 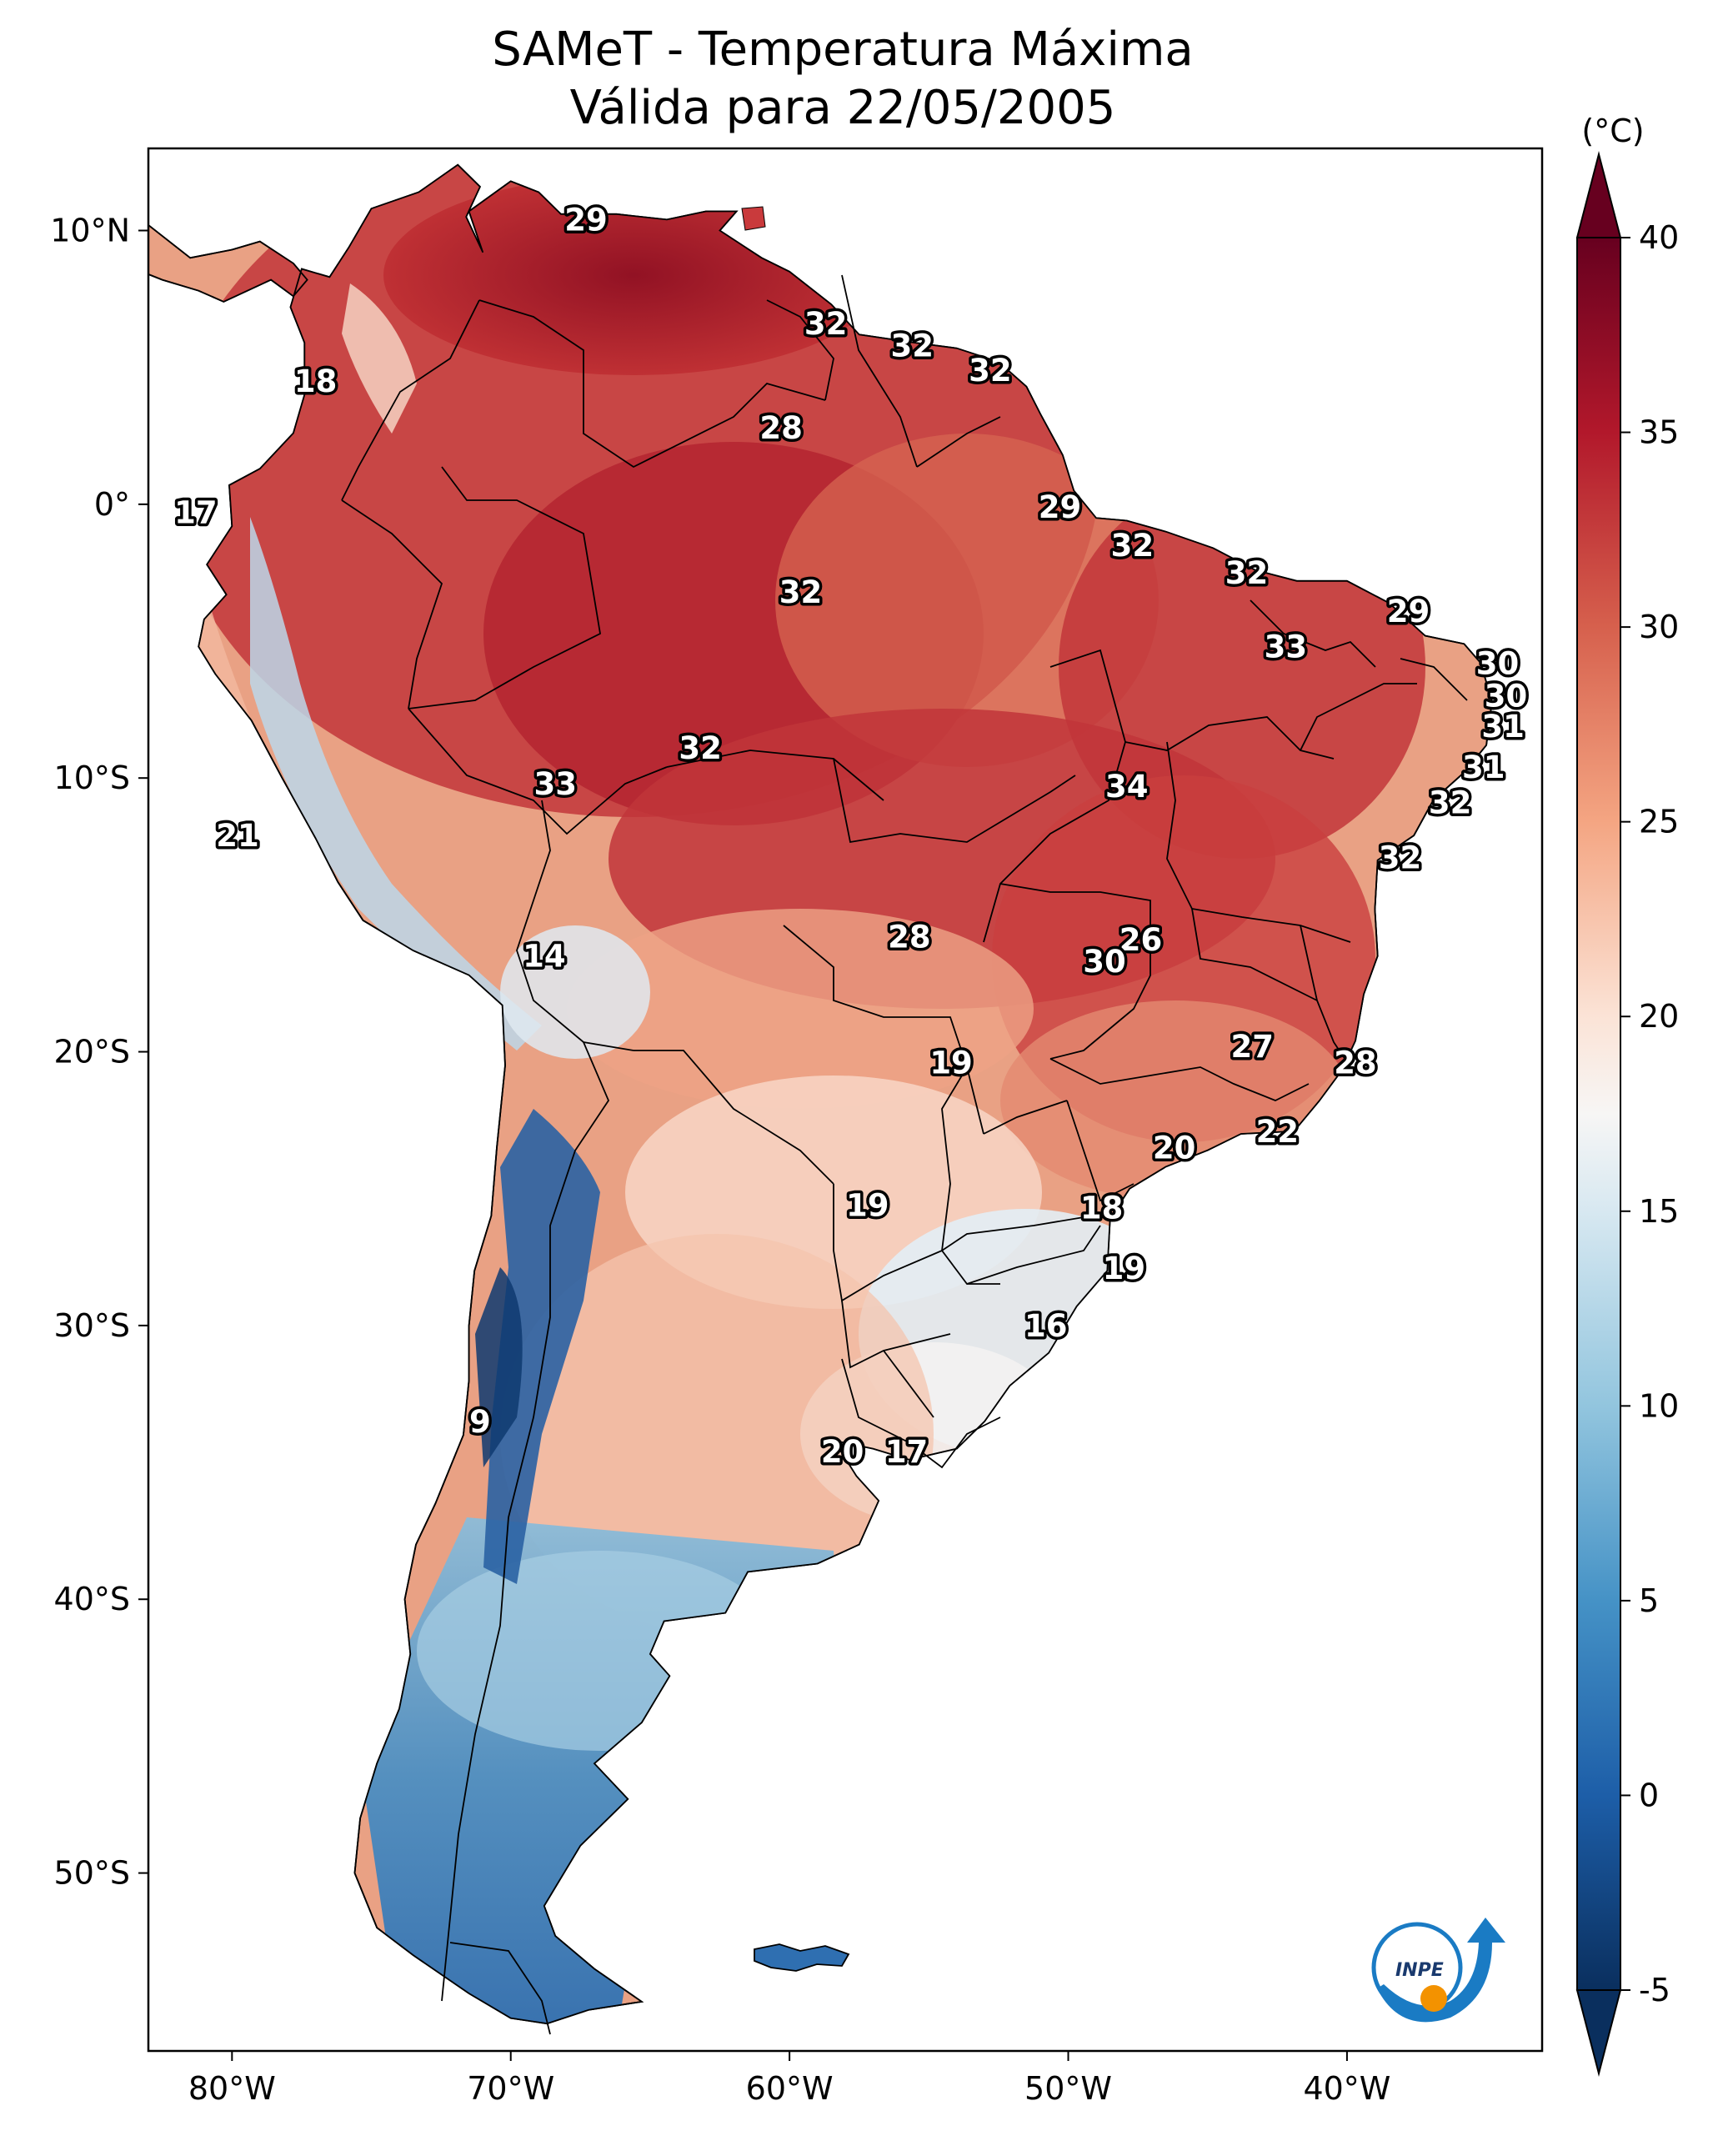 I want to click on colorbar-tick-label: 15, so click(x=1659, y=1211).